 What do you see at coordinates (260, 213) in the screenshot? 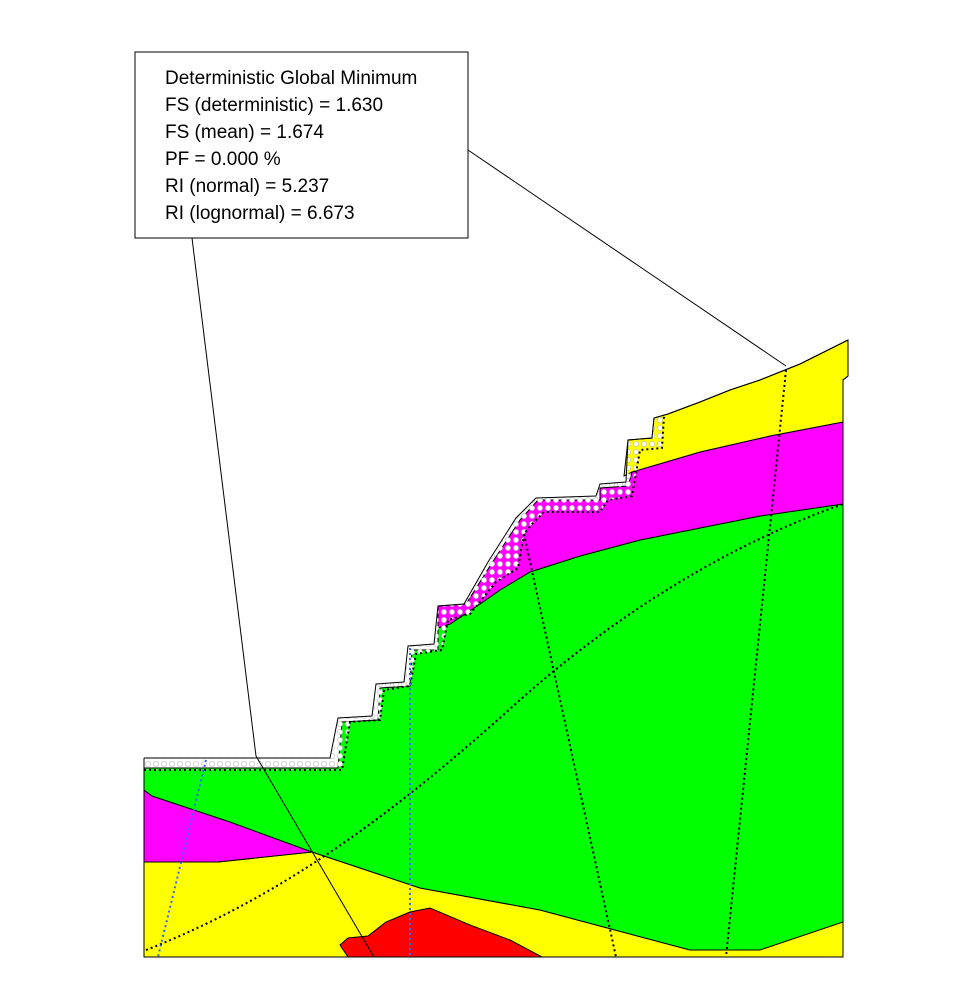
I see `info-line-ri-lognormal: RI (lognormal) = 6.673` at bounding box center [260, 213].